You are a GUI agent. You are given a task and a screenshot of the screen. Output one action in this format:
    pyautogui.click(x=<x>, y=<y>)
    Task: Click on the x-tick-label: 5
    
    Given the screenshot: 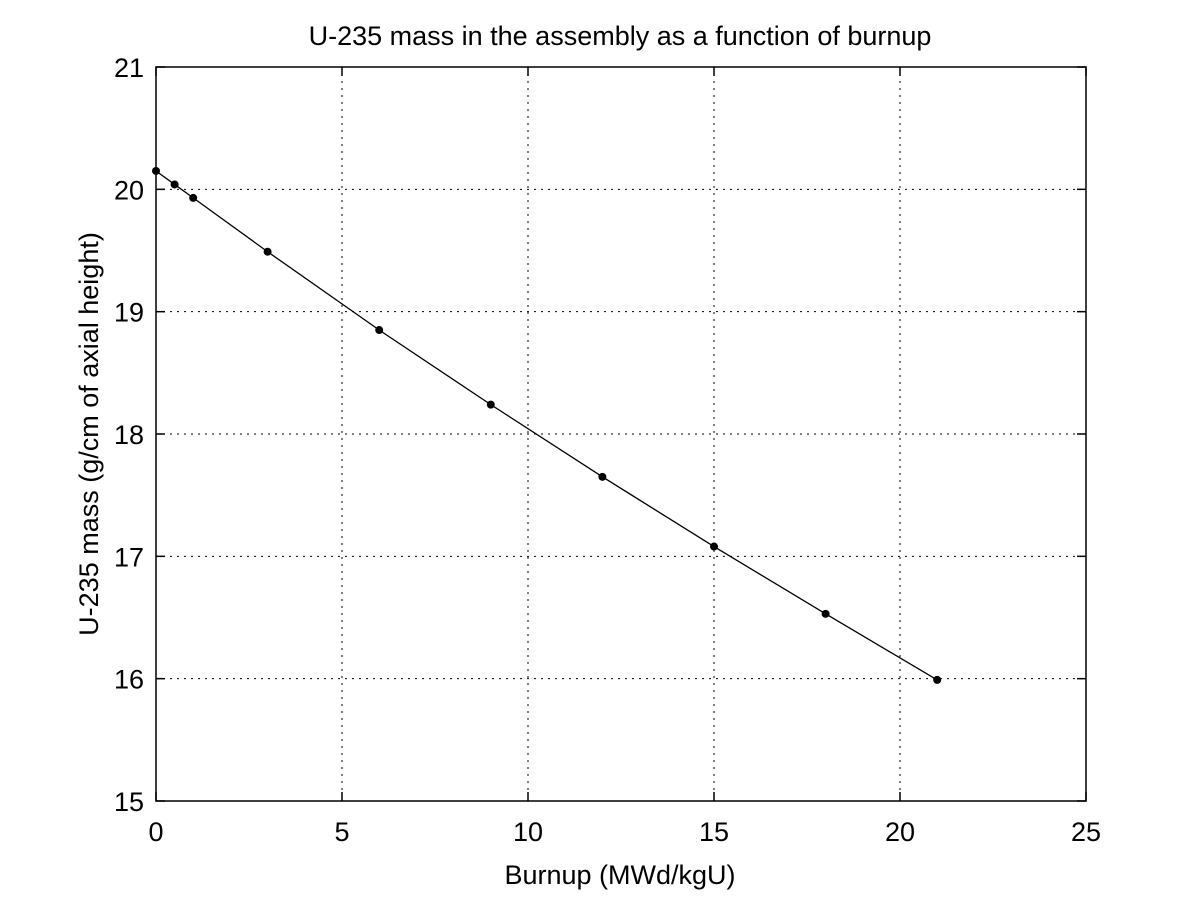 What is the action you would take?
    pyautogui.click(x=341, y=832)
    